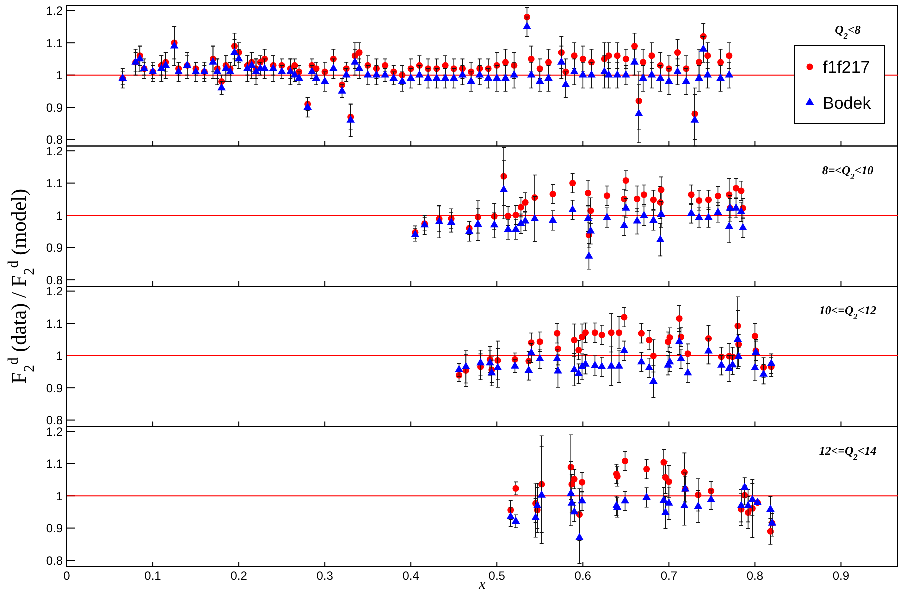 Image resolution: width=900 pixels, height=591 pixels. What do you see at coordinates (239, 576) in the screenshot?
I see `x-tick-label: 0.2` at bounding box center [239, 576].